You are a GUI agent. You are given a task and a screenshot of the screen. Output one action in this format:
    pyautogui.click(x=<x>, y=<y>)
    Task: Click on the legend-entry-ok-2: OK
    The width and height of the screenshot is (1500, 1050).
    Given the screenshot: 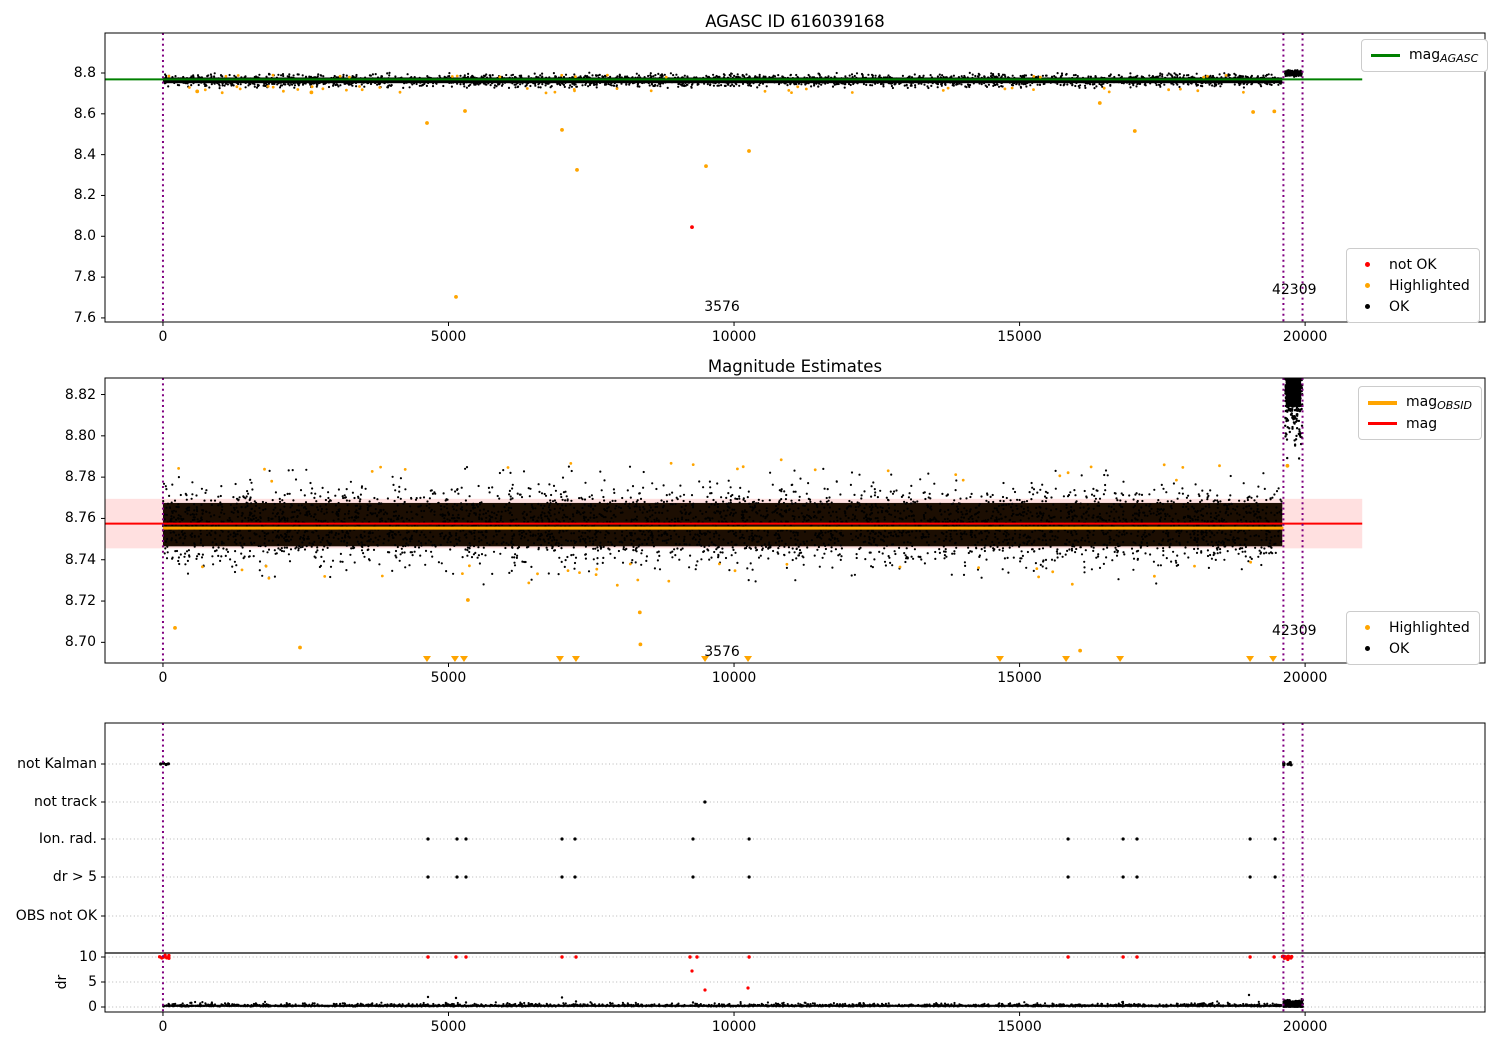 What is the action you would take?
    pyautogui.click(x=1413, y=648)
    